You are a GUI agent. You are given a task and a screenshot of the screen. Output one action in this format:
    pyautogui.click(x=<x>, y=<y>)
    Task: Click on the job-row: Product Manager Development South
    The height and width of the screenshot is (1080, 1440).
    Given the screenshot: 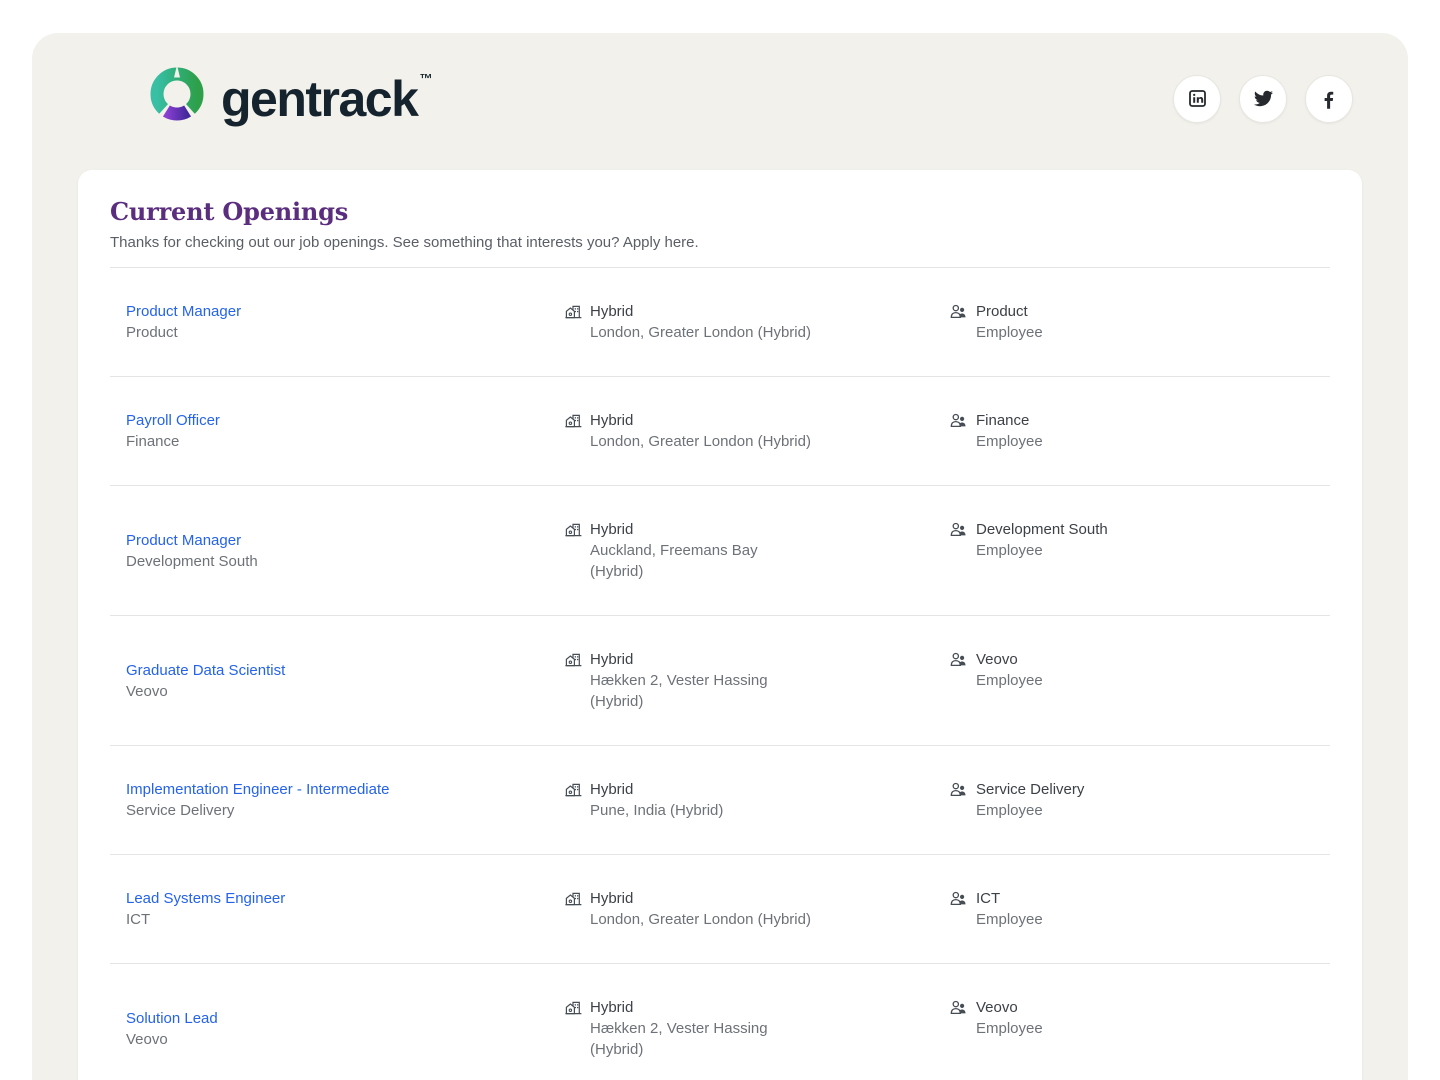 What is the action you would take?
    pyautogui.click(x=720, y=551)
    